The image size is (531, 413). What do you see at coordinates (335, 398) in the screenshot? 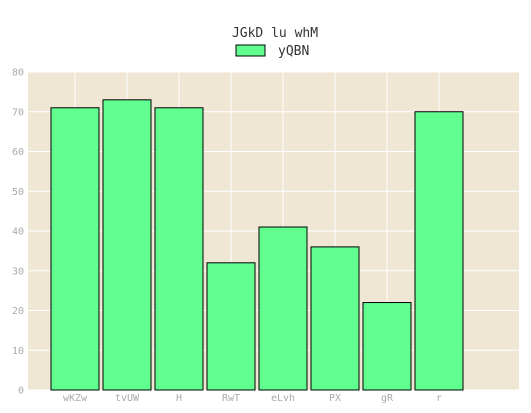
I see `x-tick-label: PX` at bounding box center [335, 398].